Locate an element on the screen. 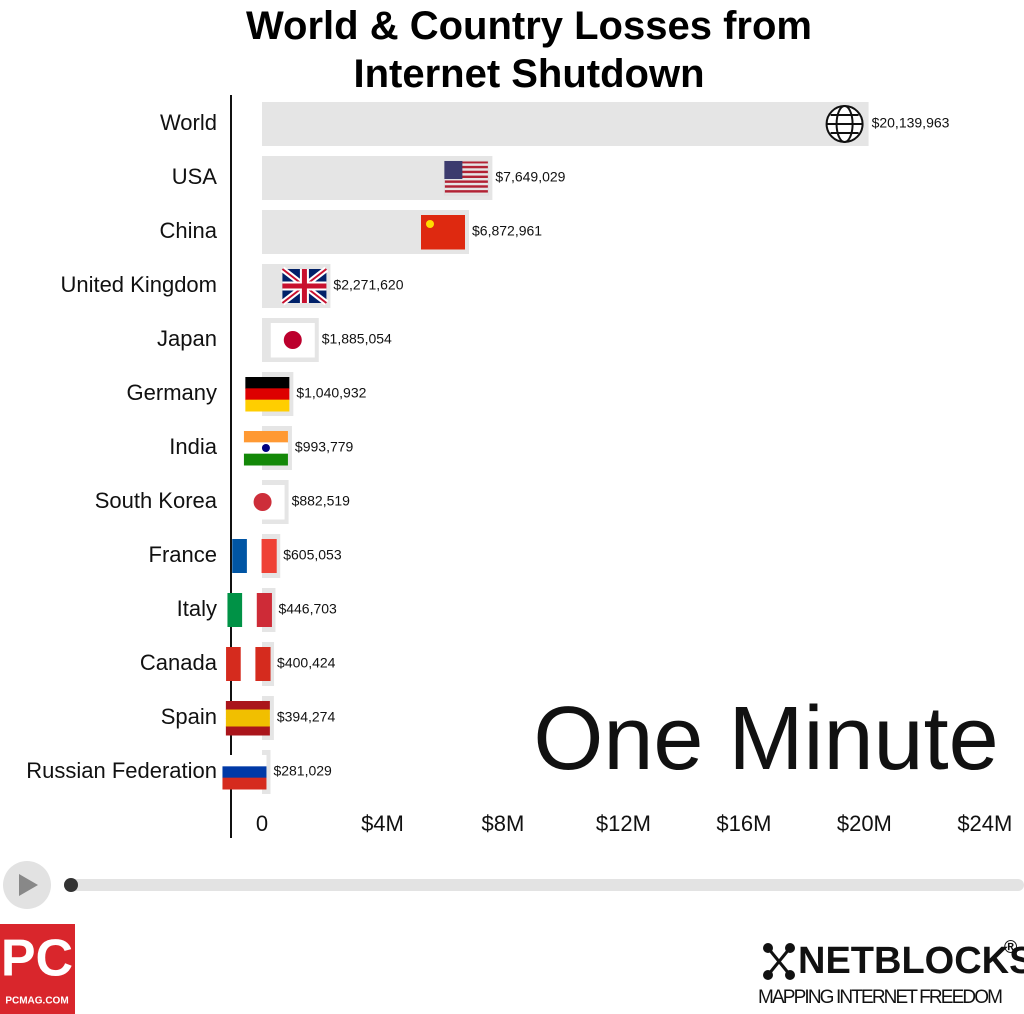 The height and width of the screenshot is (1014, 1024). value-label: $882,519 is located at coordinates (321, 501).